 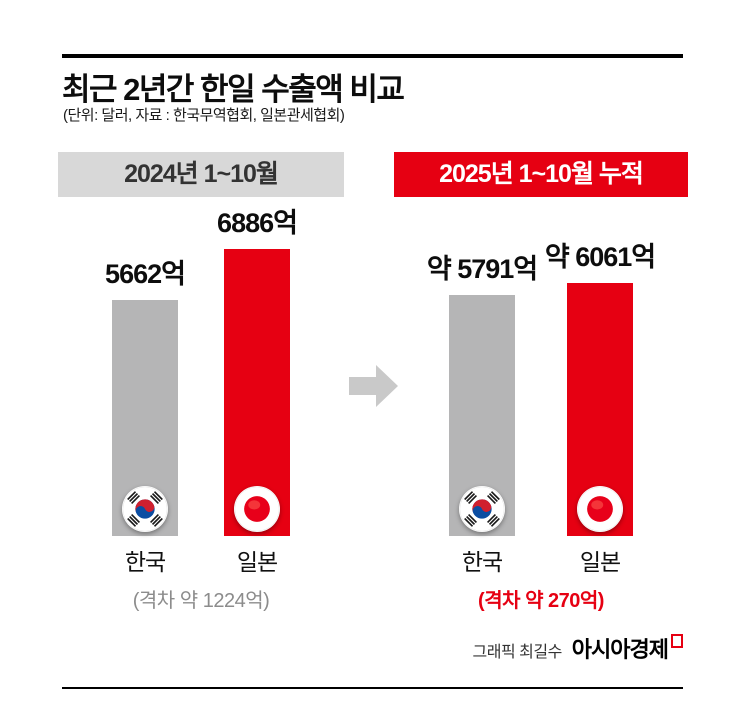 I want to click on subtitle: (단위: 달러, 자료 : 한국무역협회, 일본관세협회), so click(x=204, y=115).